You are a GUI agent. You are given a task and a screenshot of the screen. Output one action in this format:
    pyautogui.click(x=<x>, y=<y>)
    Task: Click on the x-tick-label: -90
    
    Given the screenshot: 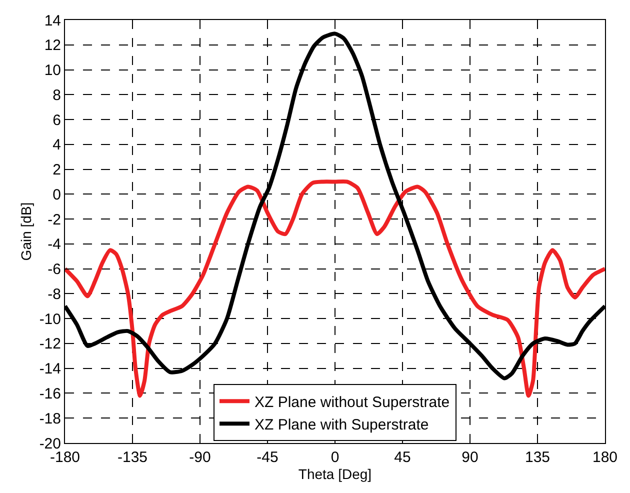 What is the action you would take?
    pyautogui.click(x=200, y=457)
    